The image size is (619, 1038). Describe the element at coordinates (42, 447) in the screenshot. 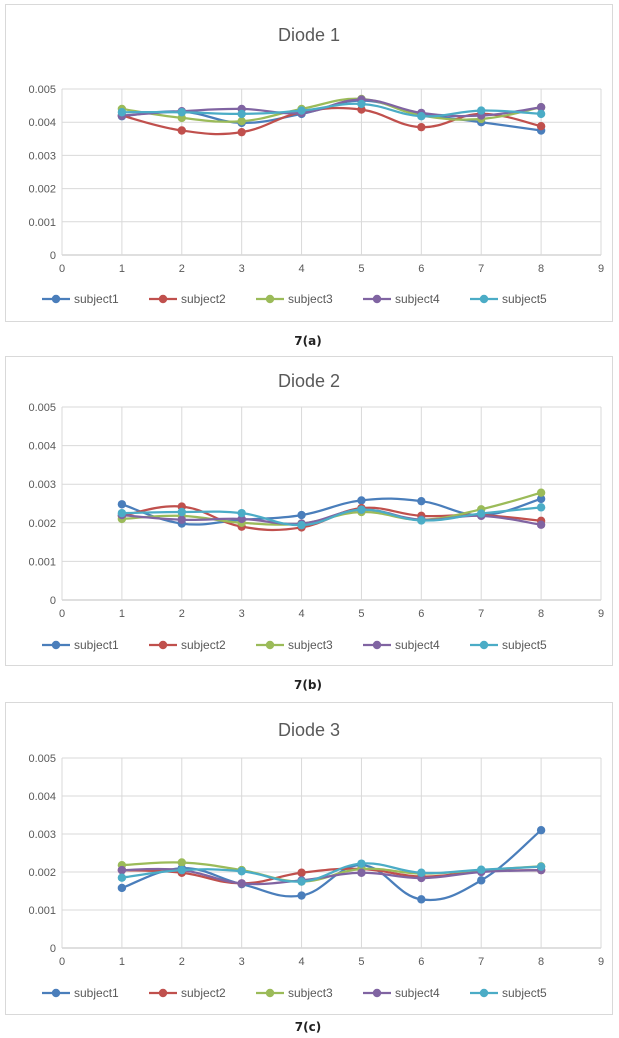

I see `y-tick-label: 0.004` at that location.